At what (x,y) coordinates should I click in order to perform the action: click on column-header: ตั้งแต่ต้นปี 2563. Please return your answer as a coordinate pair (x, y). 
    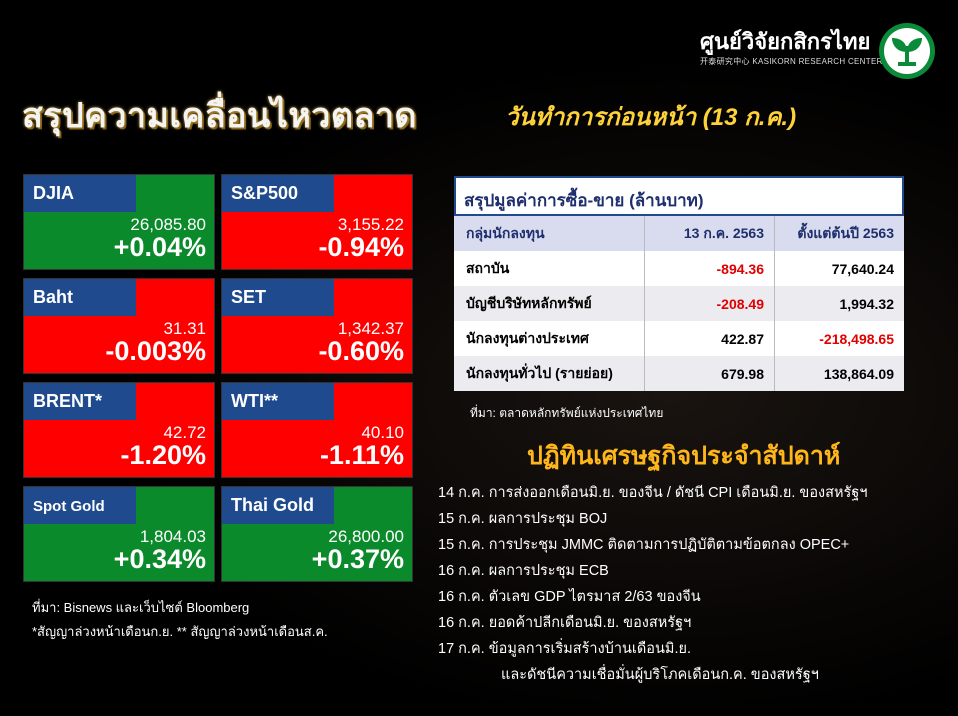
    Looking at the image, I should click on (839, 233).